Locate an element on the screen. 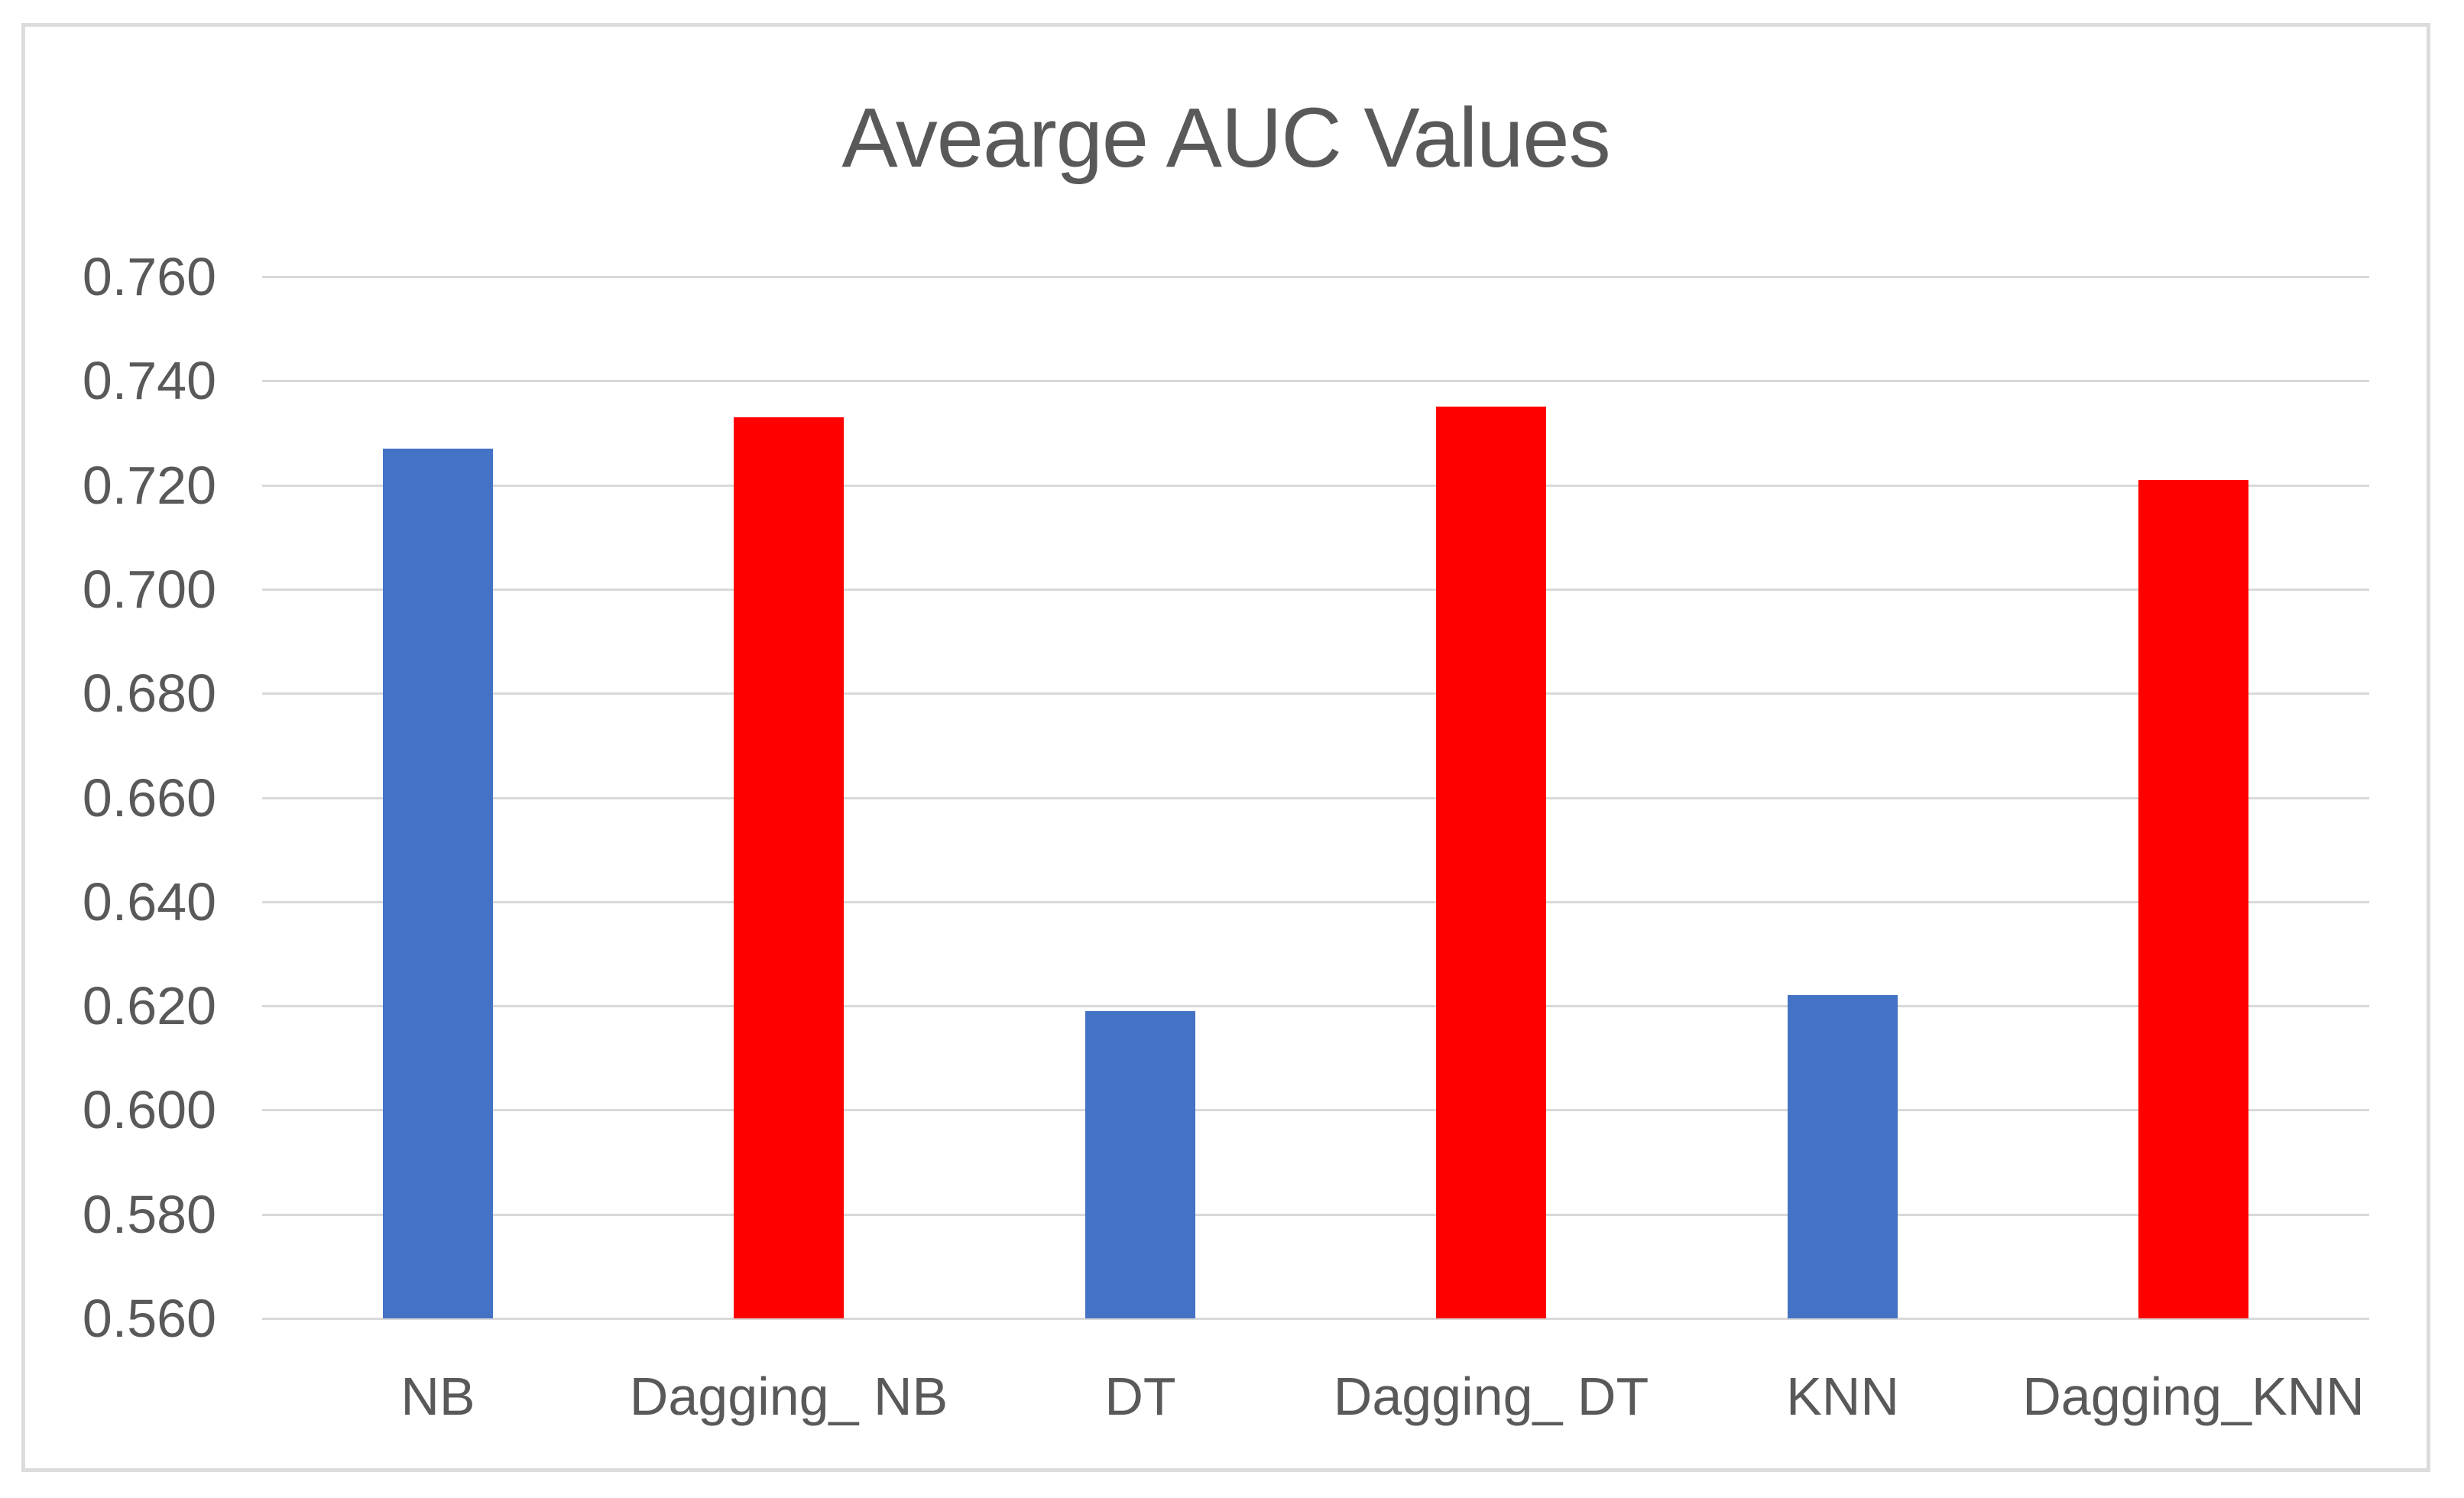  bar-knn is located at coordinates (1843, 1156).